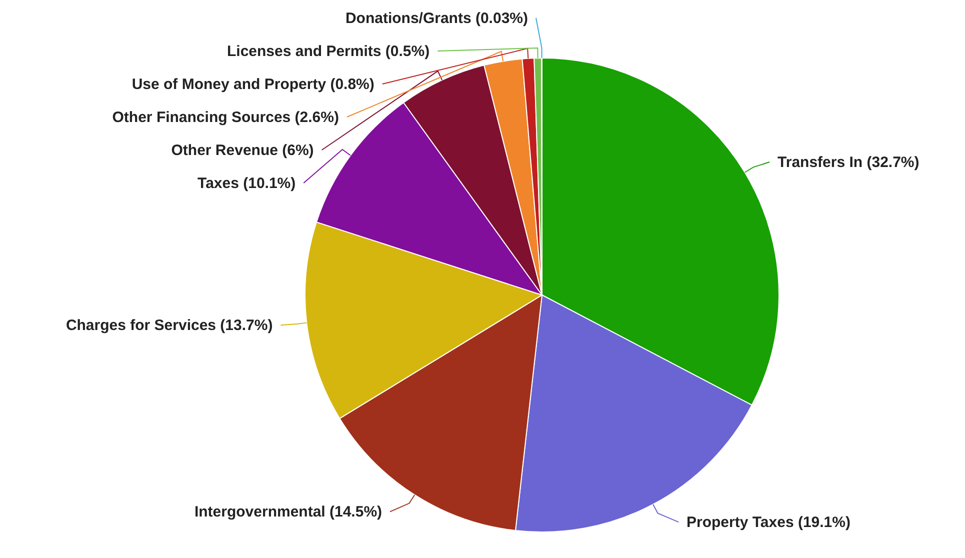 This screenshot has width=965, height=558. I want to click on slice-label: Property Taxes (19.1%), so click(768, 523).